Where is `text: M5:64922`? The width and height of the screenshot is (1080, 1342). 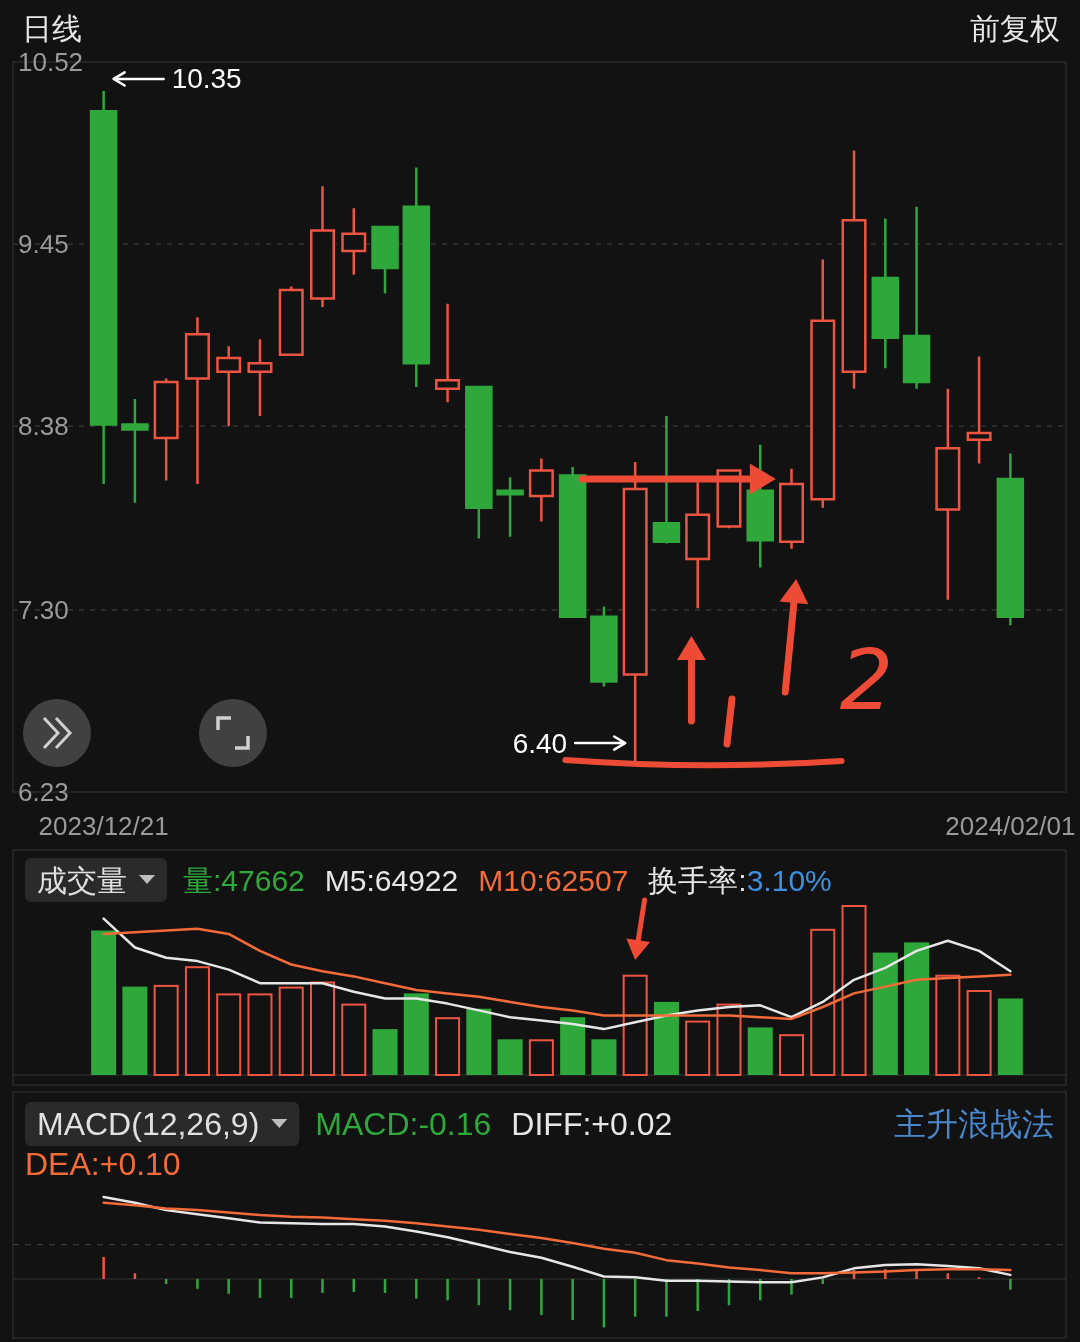
text: M5:64922 is located at coordinates (391, 880).